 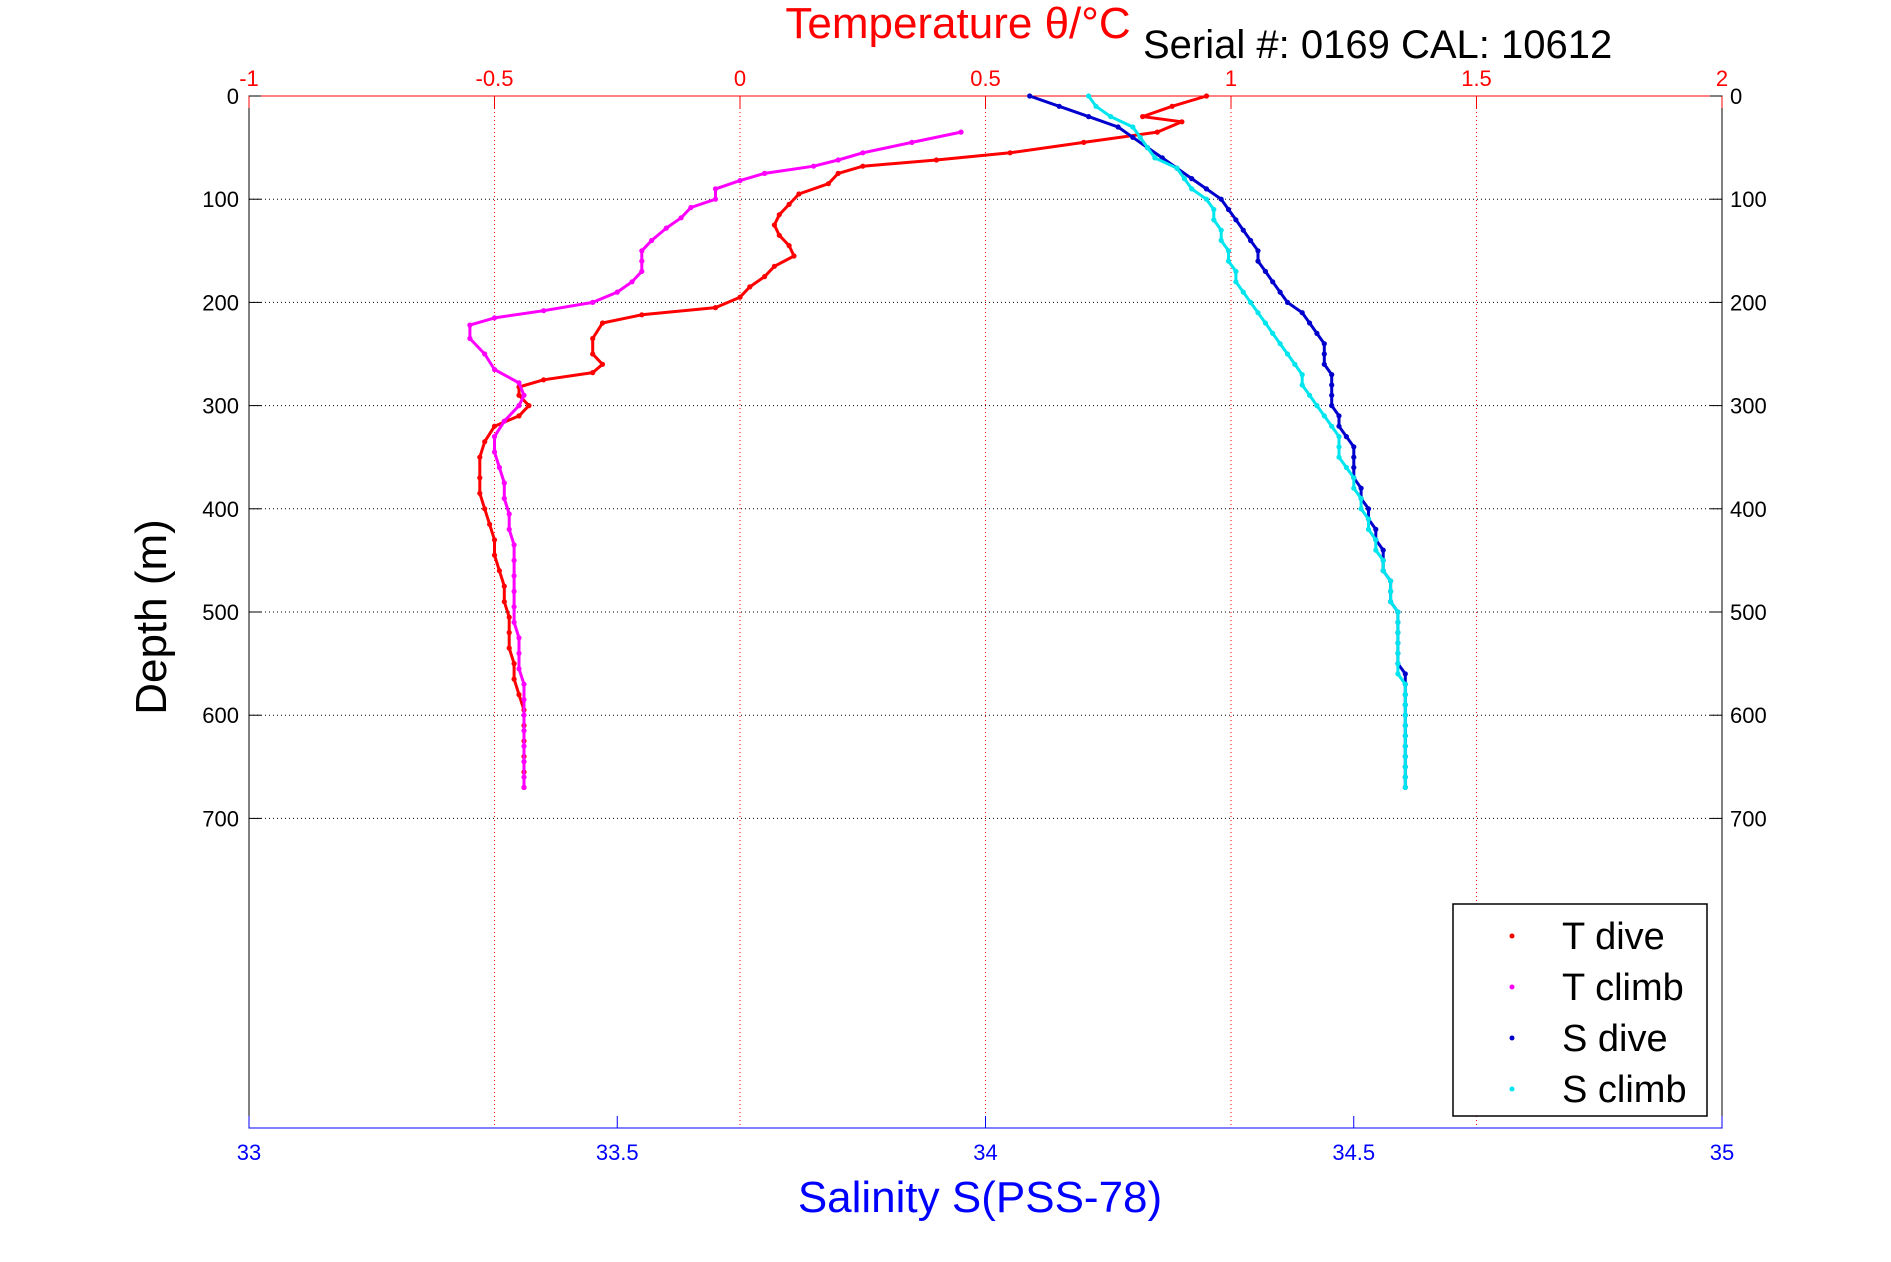 What do you see at coordinates (1615, 1039) in the screenshot?
I see `legend-label-s-dive: S dive` at bounding box center [1615, 1039].